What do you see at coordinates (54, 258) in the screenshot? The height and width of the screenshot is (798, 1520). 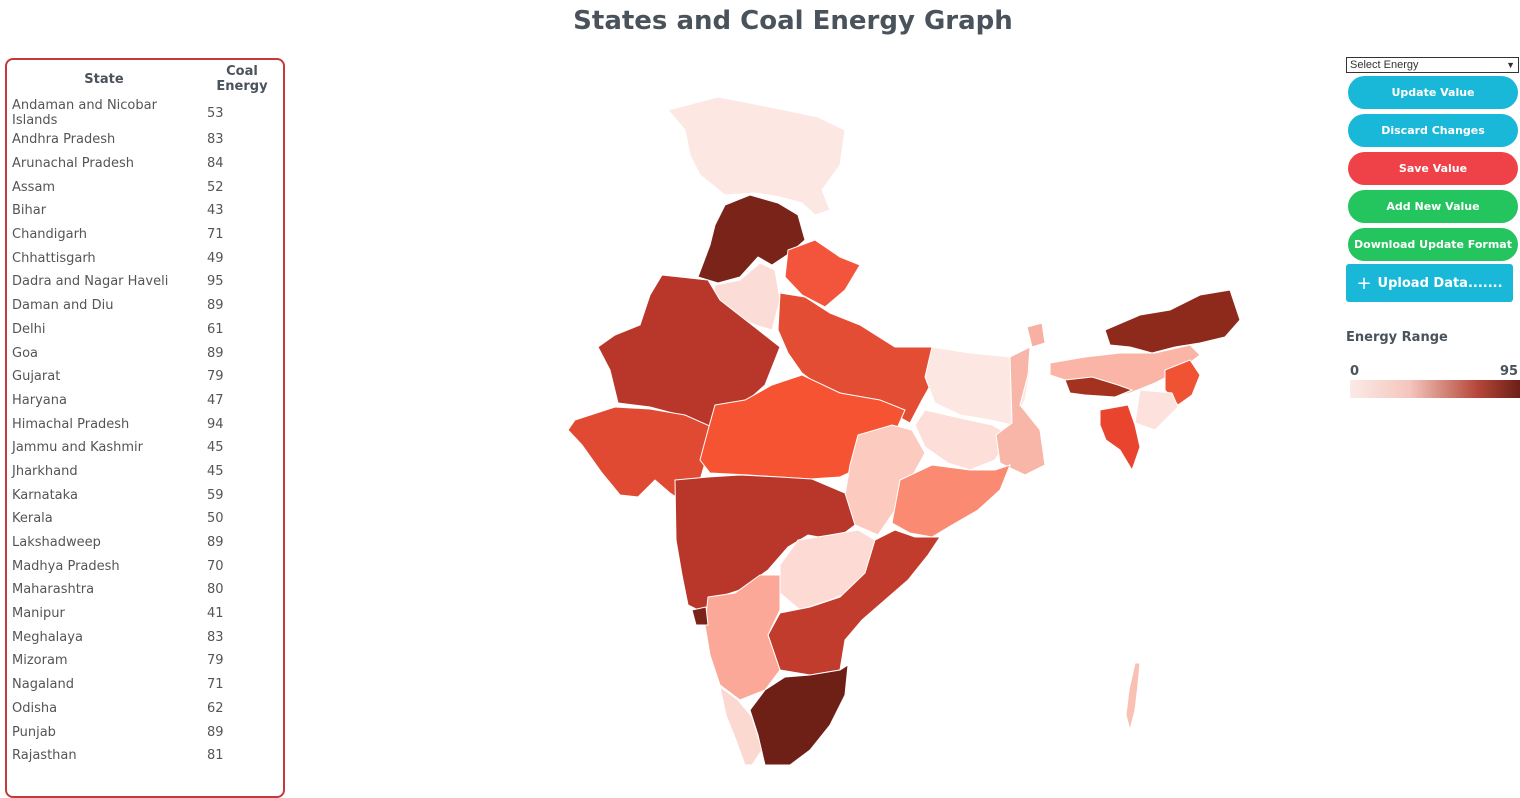 I see `state-name-cell: Chhattisgarh` at bounding box center [54, 258].